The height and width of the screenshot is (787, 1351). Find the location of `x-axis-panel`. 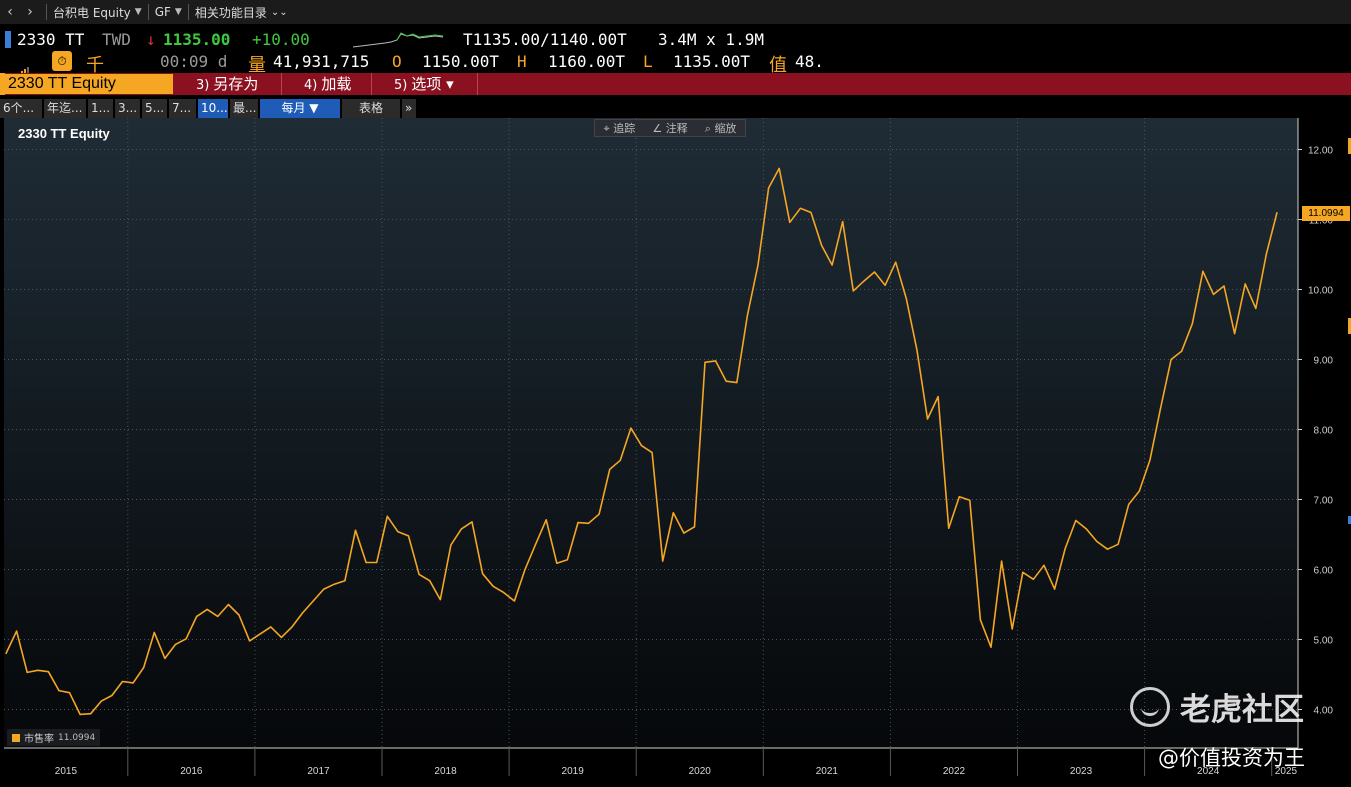

x-axis-panel is located at coordinates (649, 767).